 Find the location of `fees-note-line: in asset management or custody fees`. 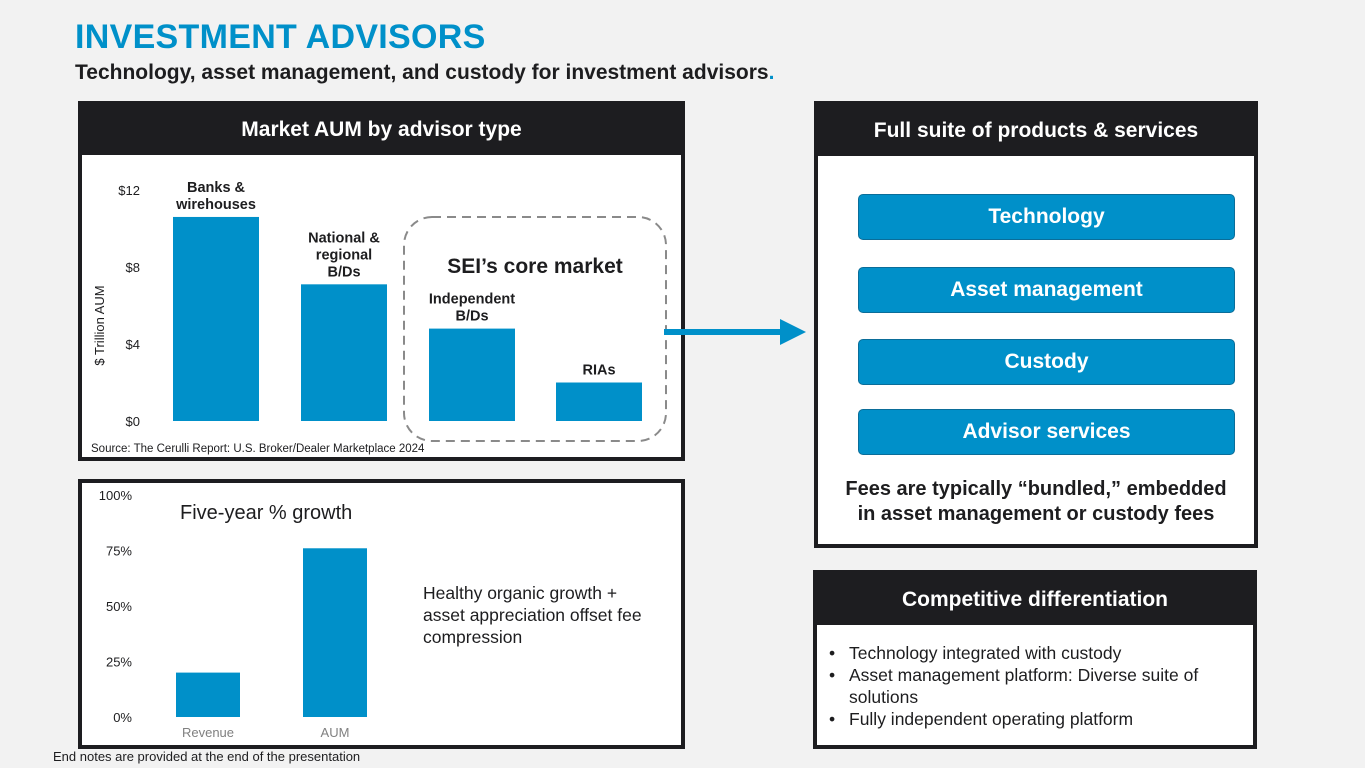

fees-note-line: in asset management or custody fees is located at coordinates (1036, 514).